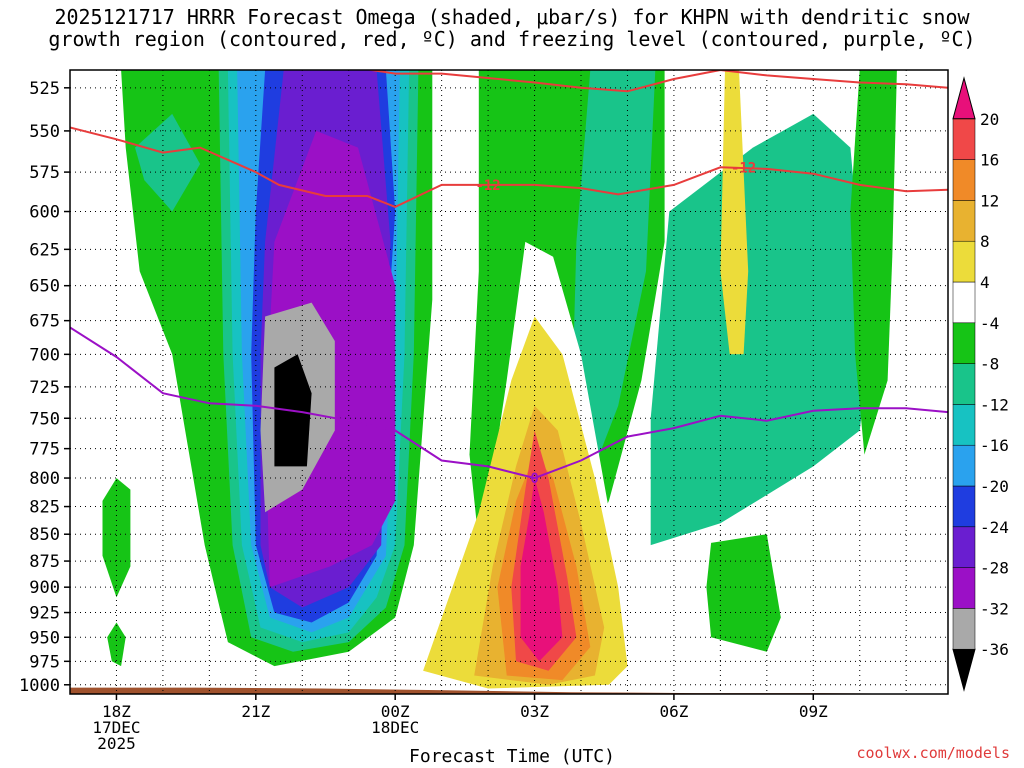  What do you see at coordinates (734, 212) in the screenshot?
I see `omega-region-yellow-thin-column` at bounding box center [734, 212].